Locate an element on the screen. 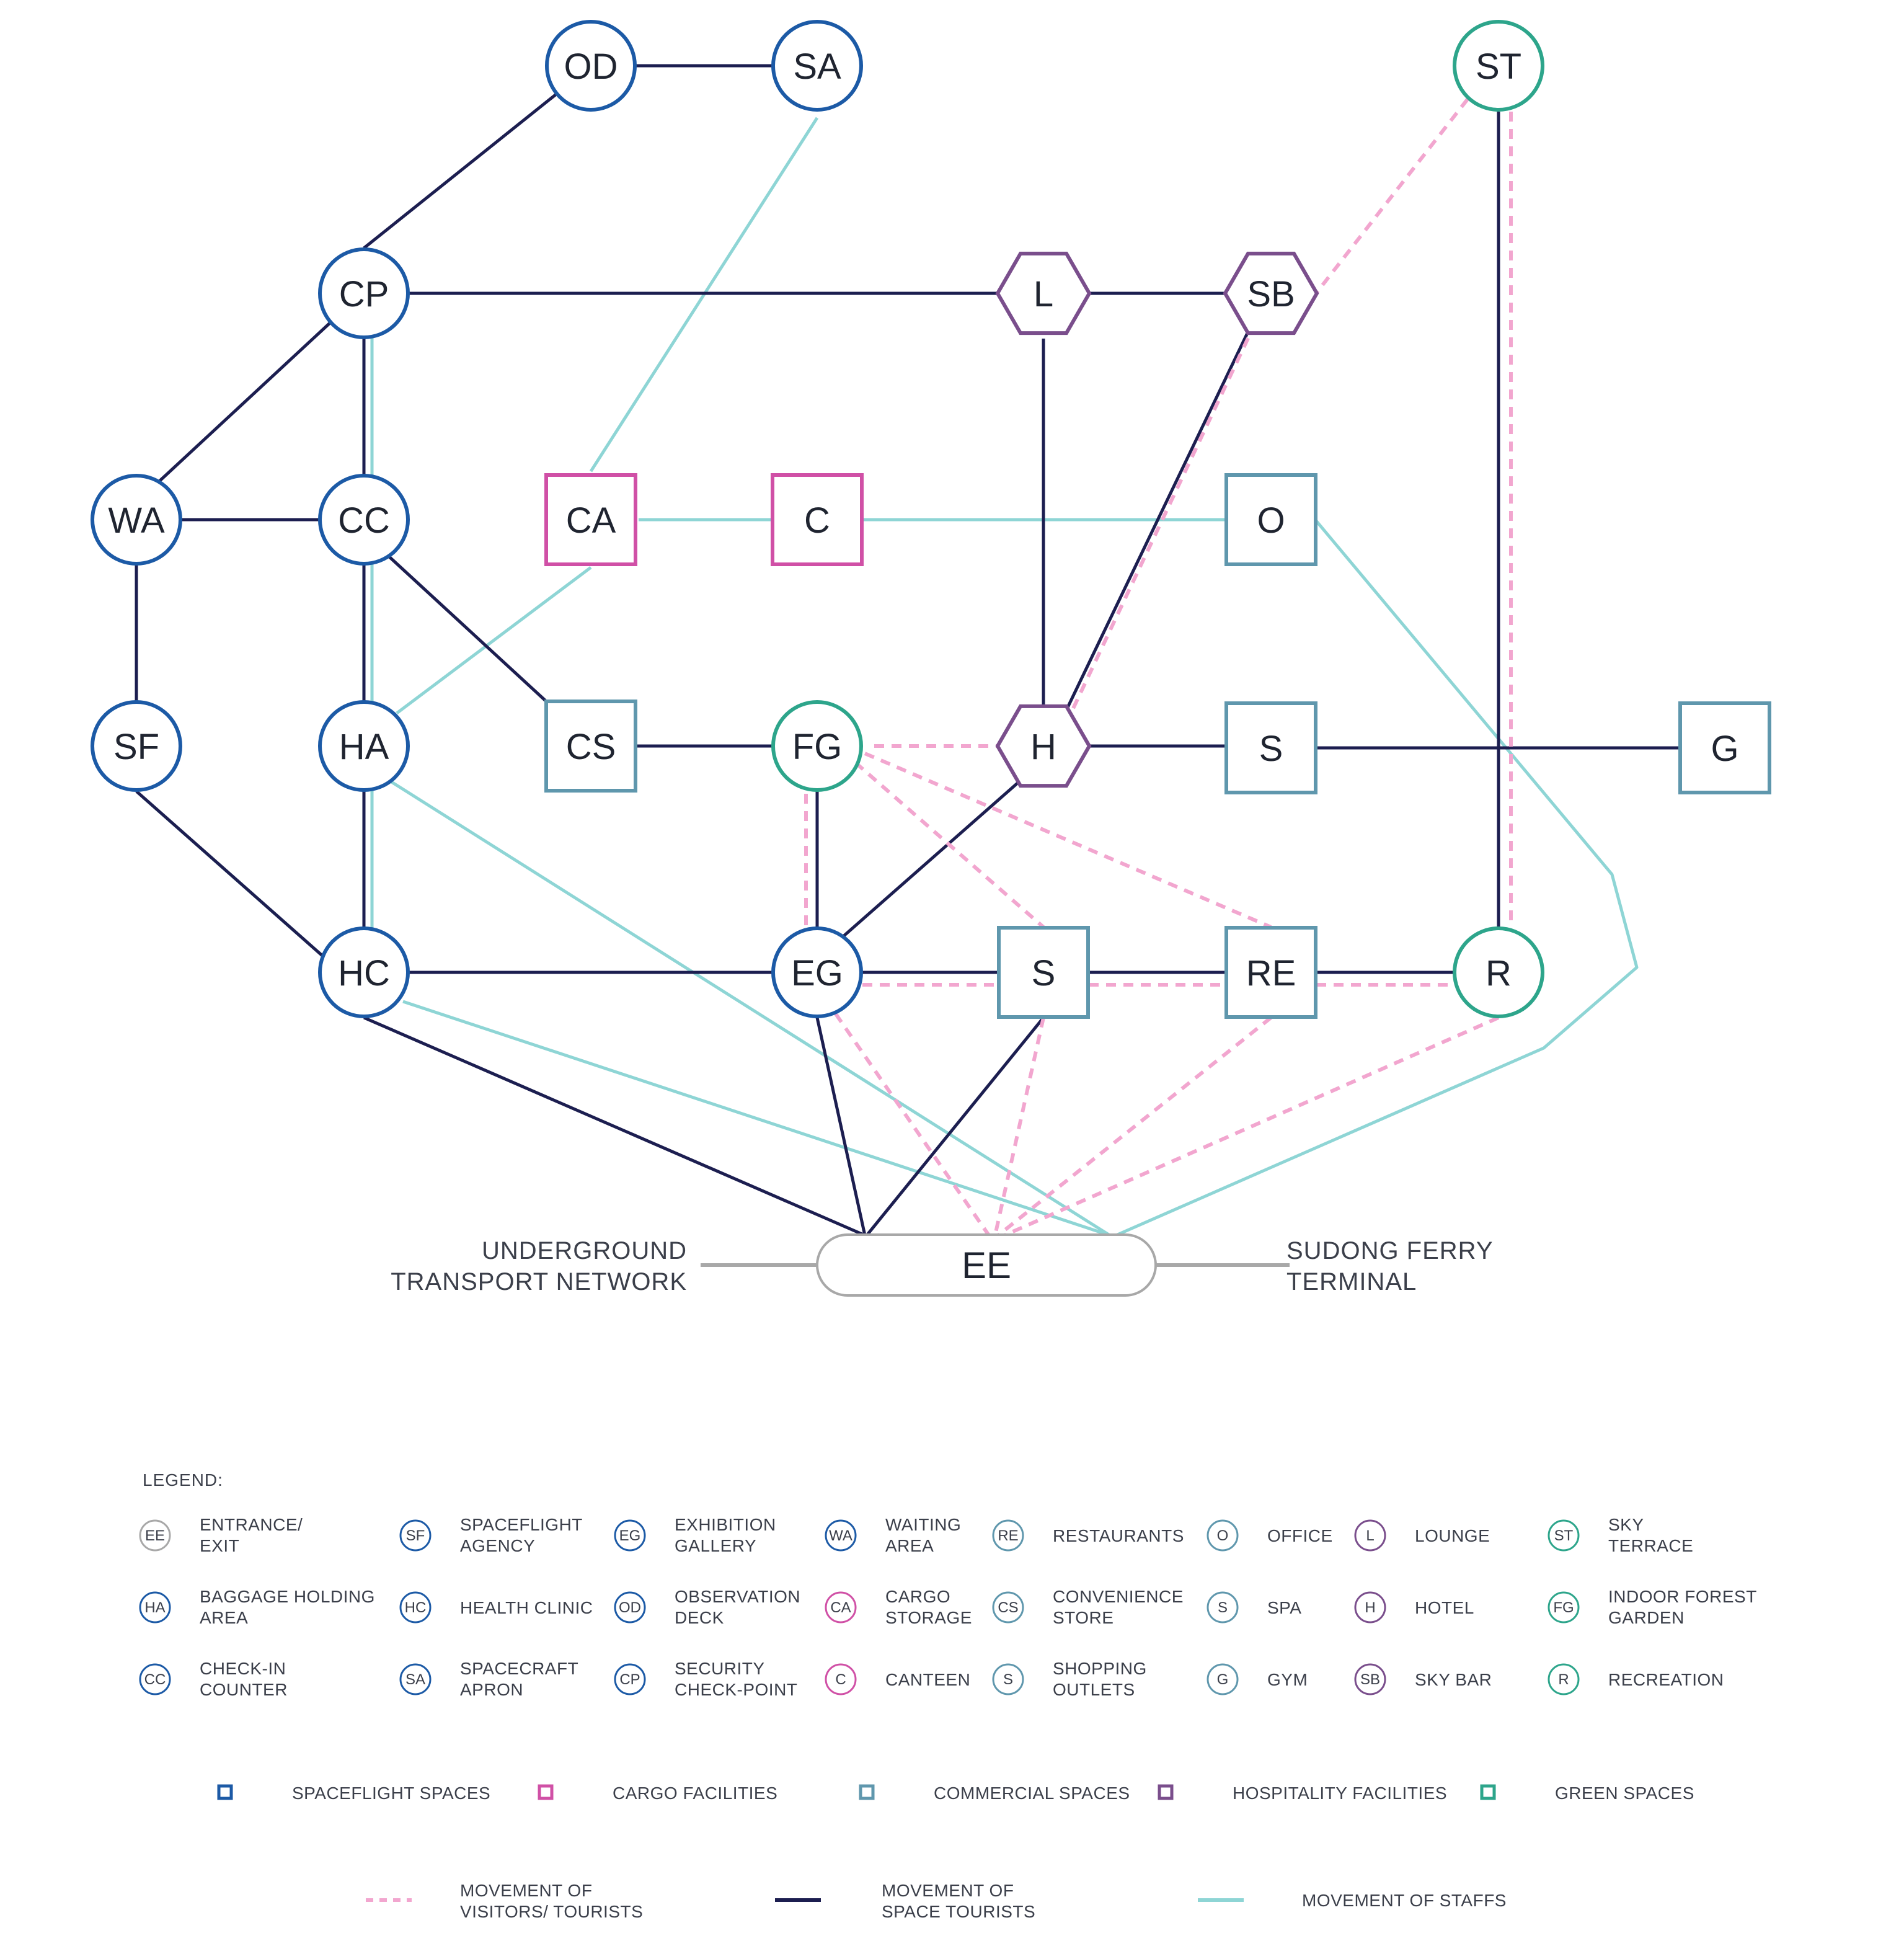  legend-item-ee: EE ENTRANCE/EXIT is located at coordinates (221, 1535).